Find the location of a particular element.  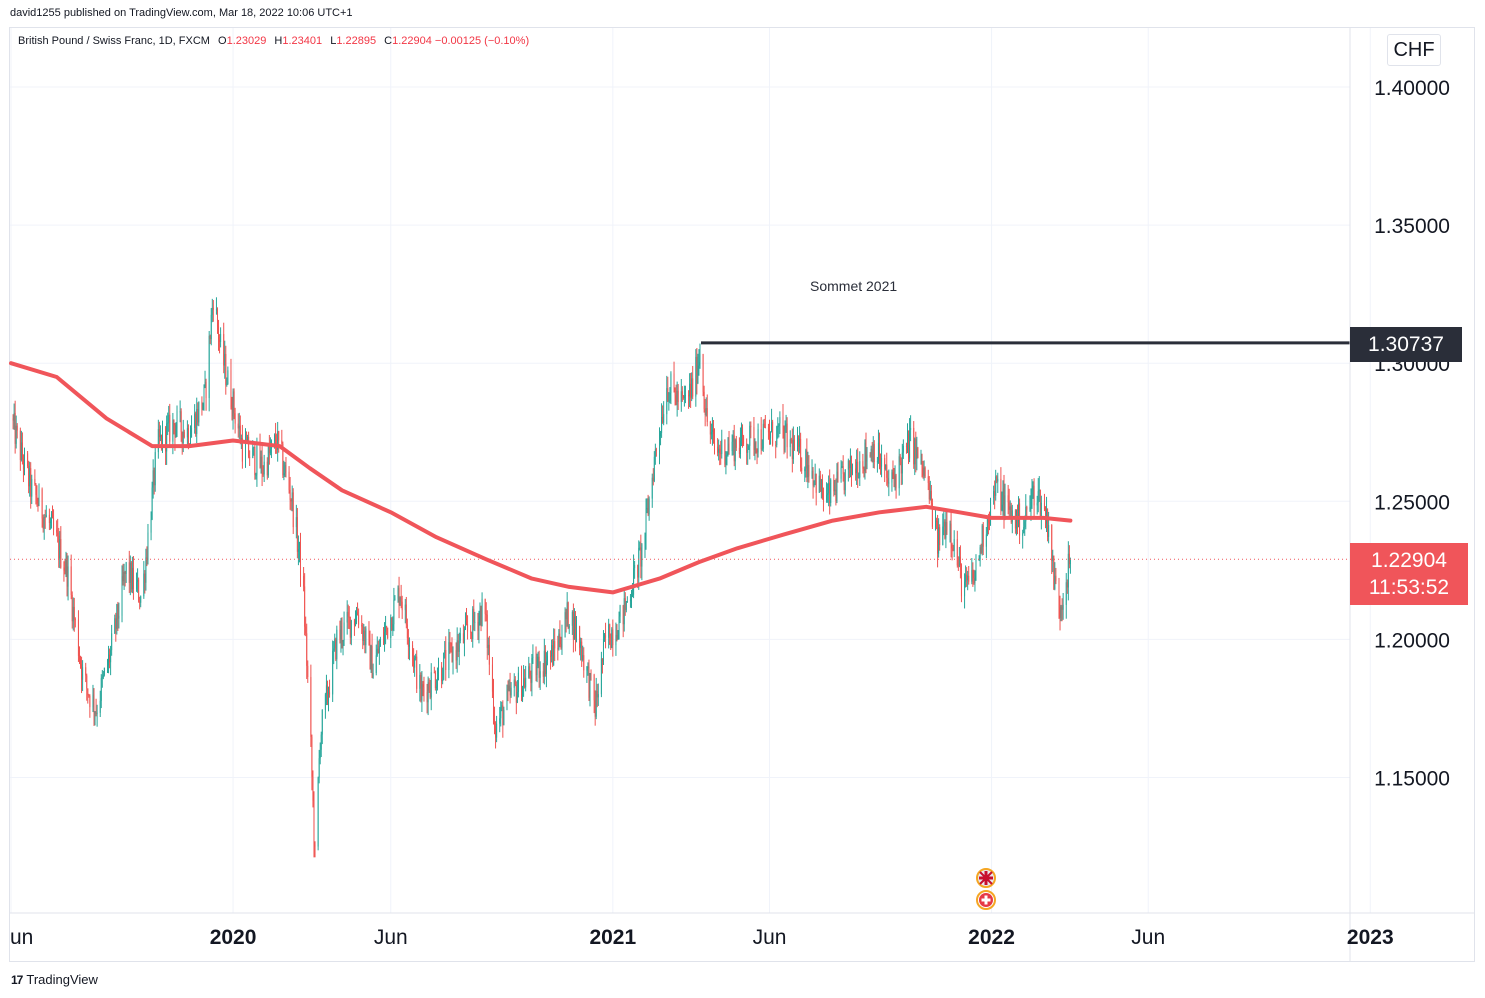

currency-selector: CHF is located at coordinates (1414, 50).